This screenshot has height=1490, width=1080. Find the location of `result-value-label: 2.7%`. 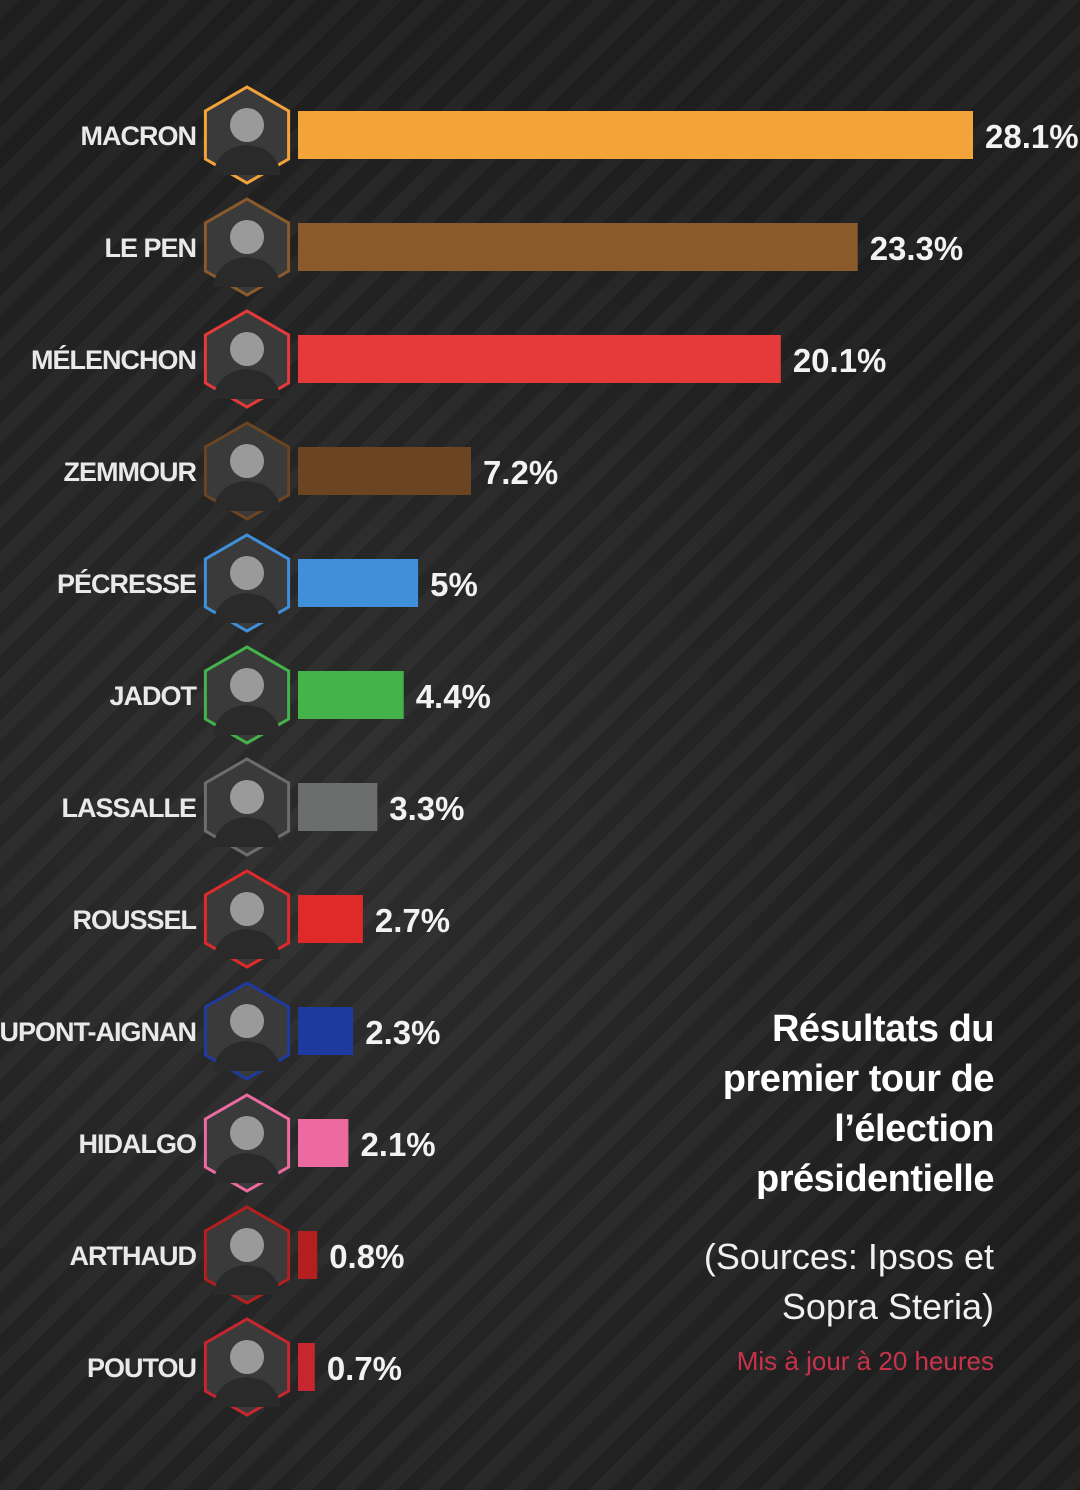

result-value-label: 2.7% is located at coordinates (412, 920).